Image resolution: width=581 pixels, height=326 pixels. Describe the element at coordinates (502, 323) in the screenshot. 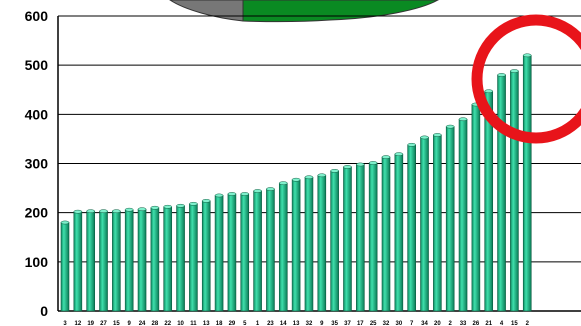

I see `x-tick-label: 4` at that location.